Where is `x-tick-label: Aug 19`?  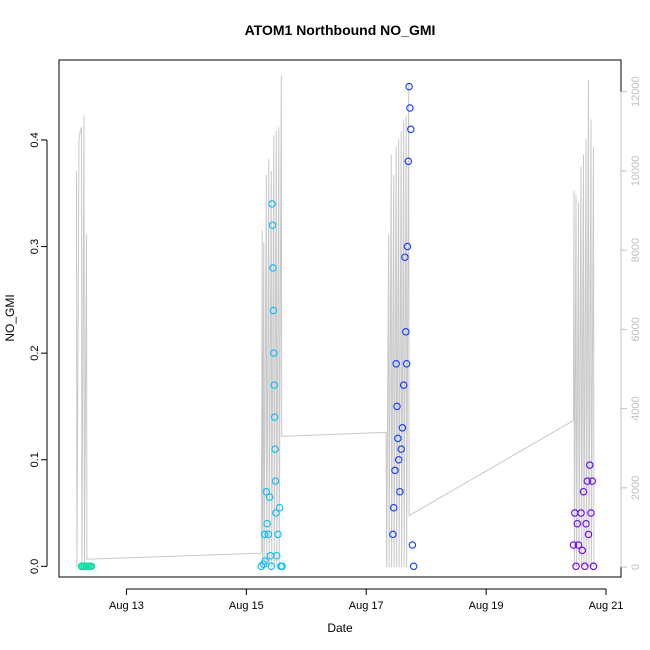 x-tick-label: Aug 19 is located at coordinates (486, 606).